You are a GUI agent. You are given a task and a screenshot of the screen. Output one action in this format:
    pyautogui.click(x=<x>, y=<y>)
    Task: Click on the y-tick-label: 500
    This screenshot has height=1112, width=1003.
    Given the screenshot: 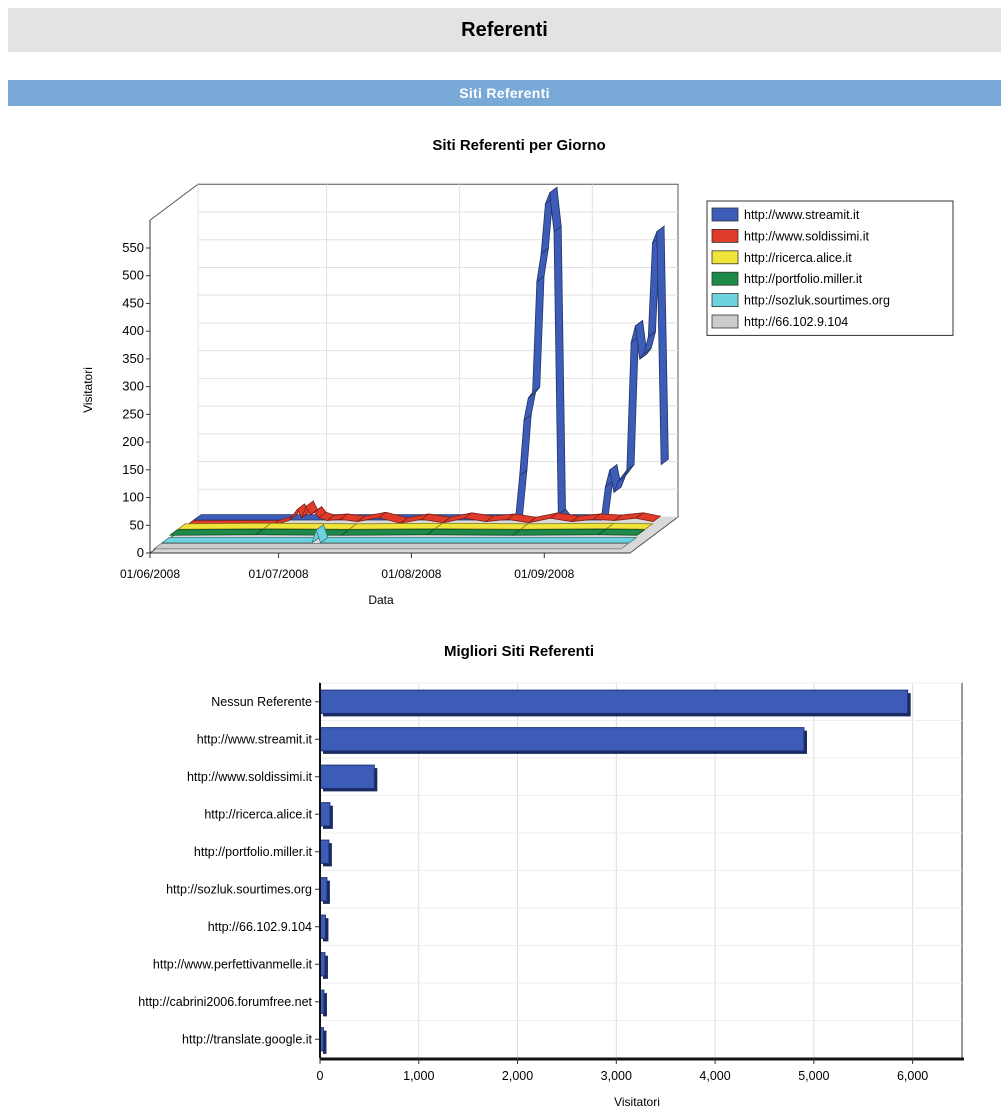 What is the action you would take?
    pyautogui.click(x=133, y=275)
    